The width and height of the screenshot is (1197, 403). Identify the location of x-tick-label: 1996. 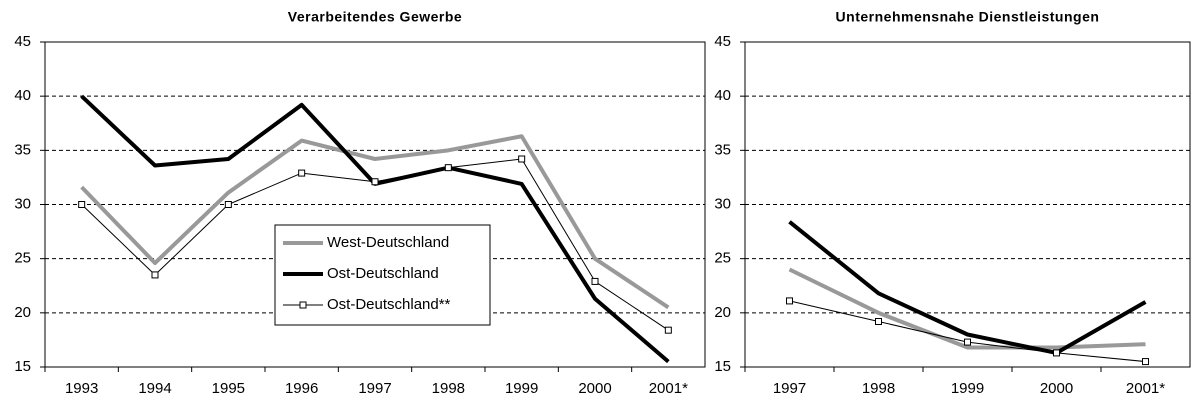
(301, 388).